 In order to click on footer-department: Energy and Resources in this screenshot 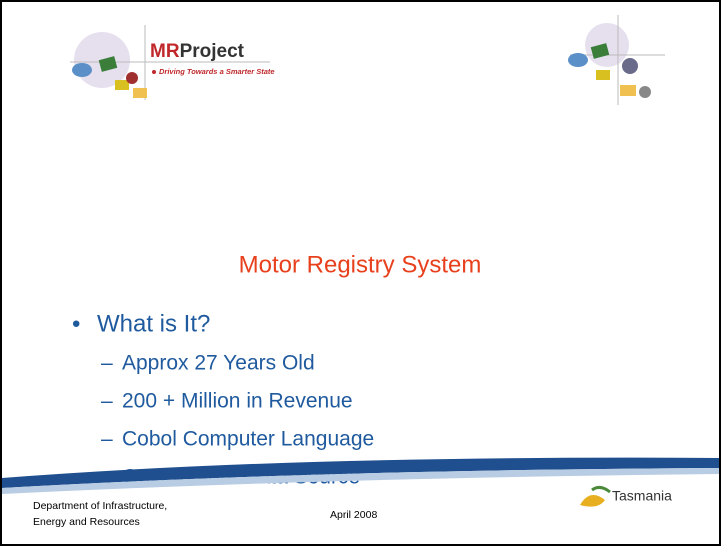, I will do `click(86, 522)`.